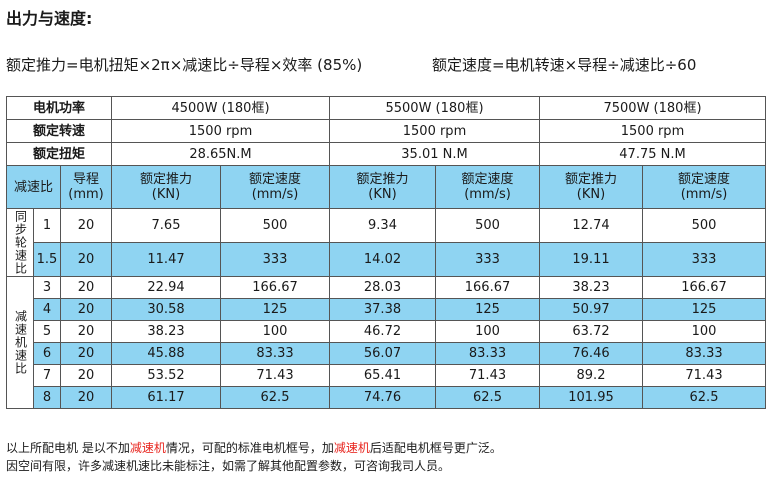 The image size is (774, 478). What do you see at coordinates (47, 353) in the screenshot?
I see `ratio-cell: 6` at bounding box center [47, 353].